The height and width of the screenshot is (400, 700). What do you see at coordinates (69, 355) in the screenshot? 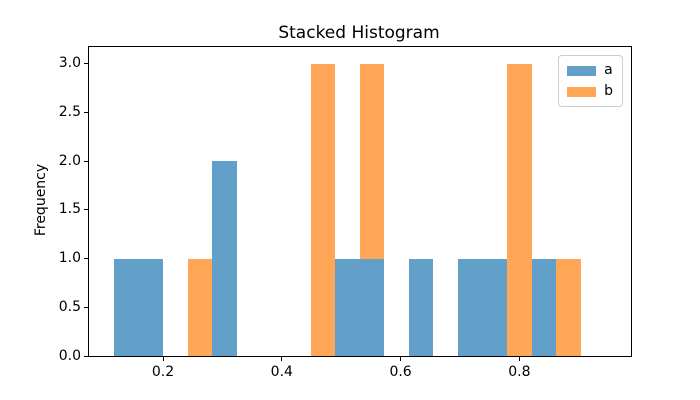
I see `y-tick-label-0: 0.0` at bounding box center [69, 355].